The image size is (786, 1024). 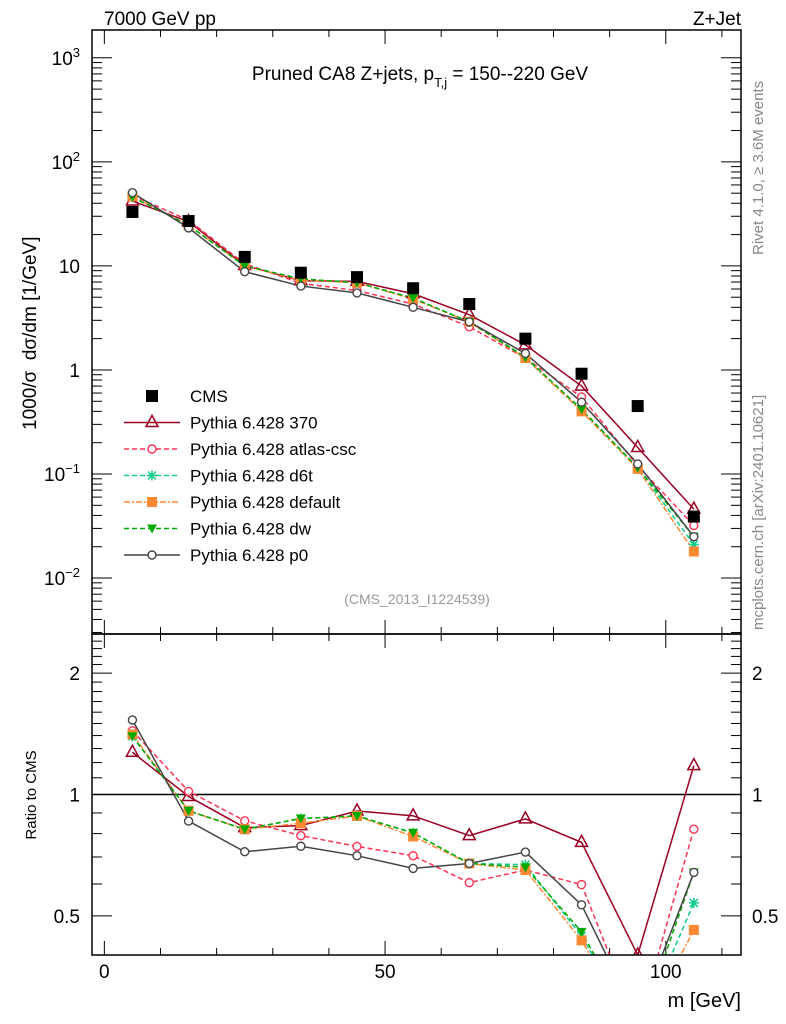 I want to click on chart-title-main: Pruned CA8 Z+jets, p, so click(x=343, y=74).